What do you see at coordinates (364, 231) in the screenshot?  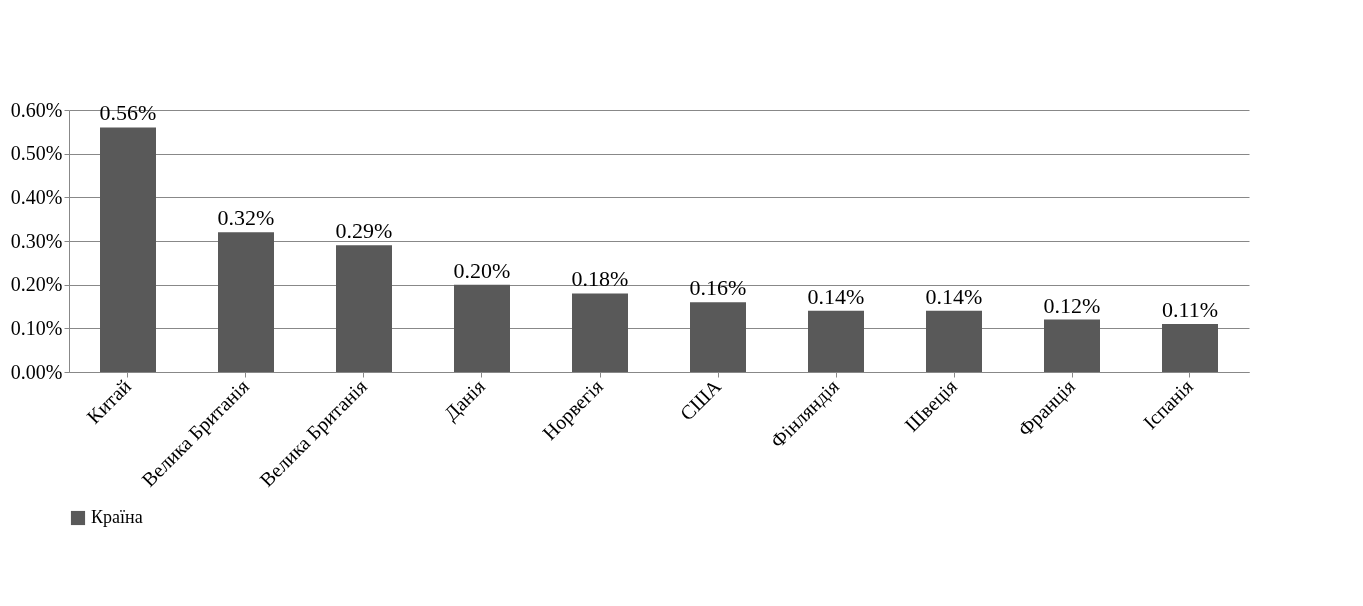 I see `text: 0.29%` at bounding box center [364, 231].